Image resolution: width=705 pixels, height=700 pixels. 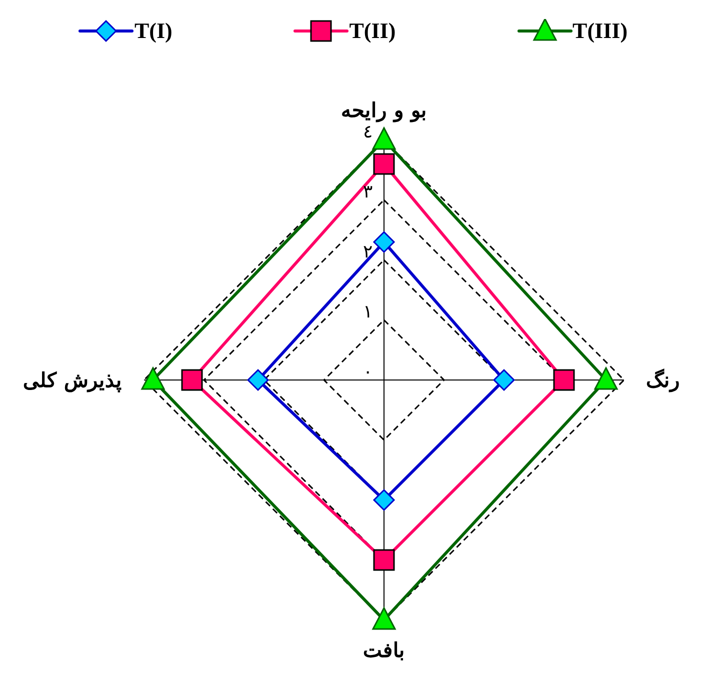 What do you see at coordinates (368, 132) in the screenshot?
I see `y-tick-label: ٤` at bounding box center [368, 132].